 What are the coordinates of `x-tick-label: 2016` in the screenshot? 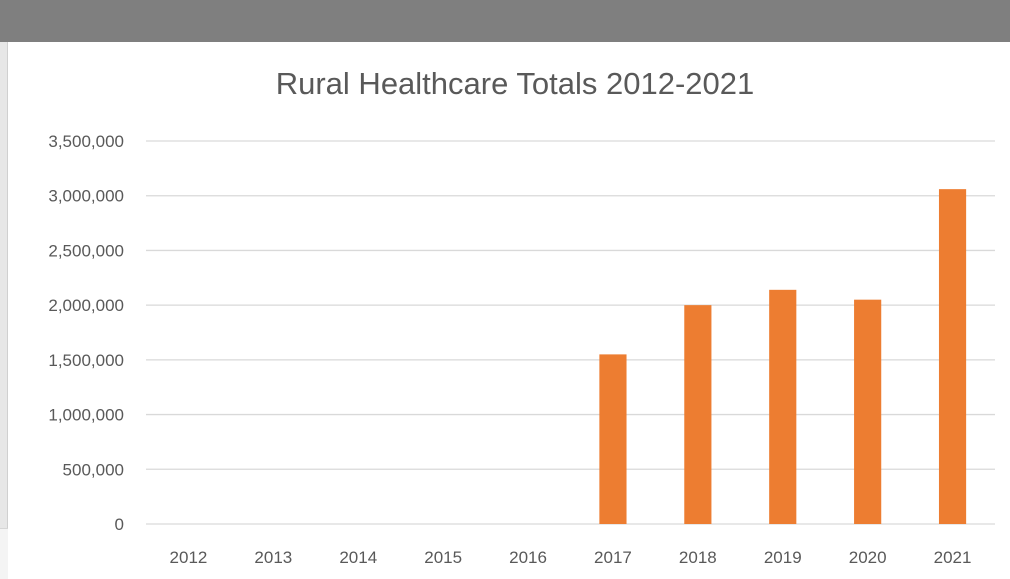 It's located at (528, 557).